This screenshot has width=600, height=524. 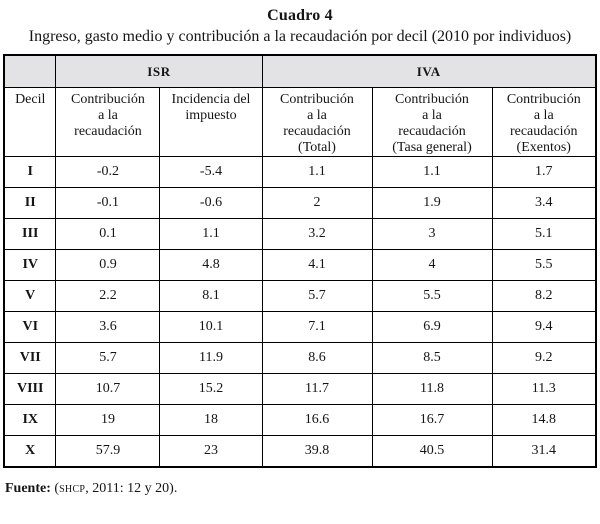 What do you see at coordinates (108, 326) in the screenshot?
I see `value-cell: 3.6` at bounding box center [108, 326].